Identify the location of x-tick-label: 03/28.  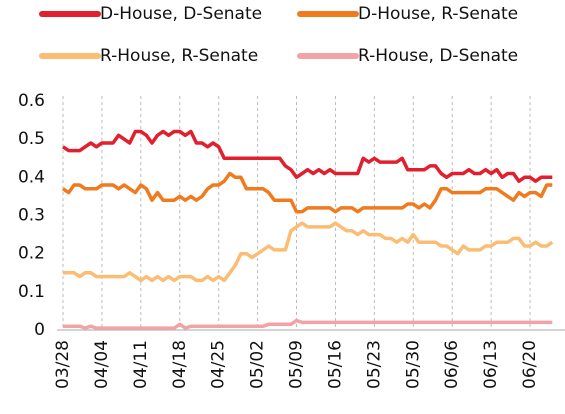
(63, 364).